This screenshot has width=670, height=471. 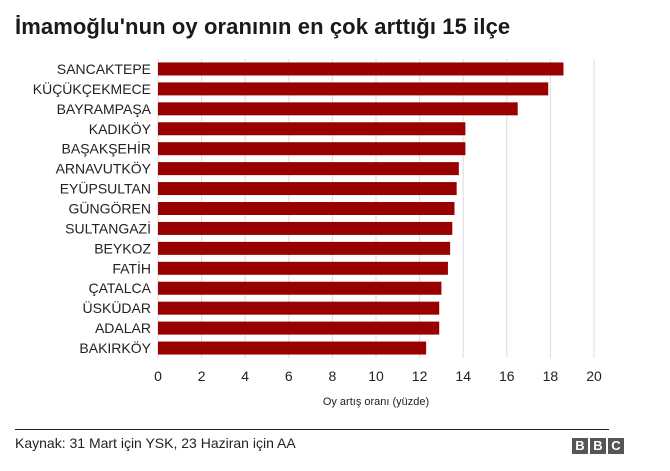 I want to click on category-label: SANCAKTEPE, so click(x=104, y=69).